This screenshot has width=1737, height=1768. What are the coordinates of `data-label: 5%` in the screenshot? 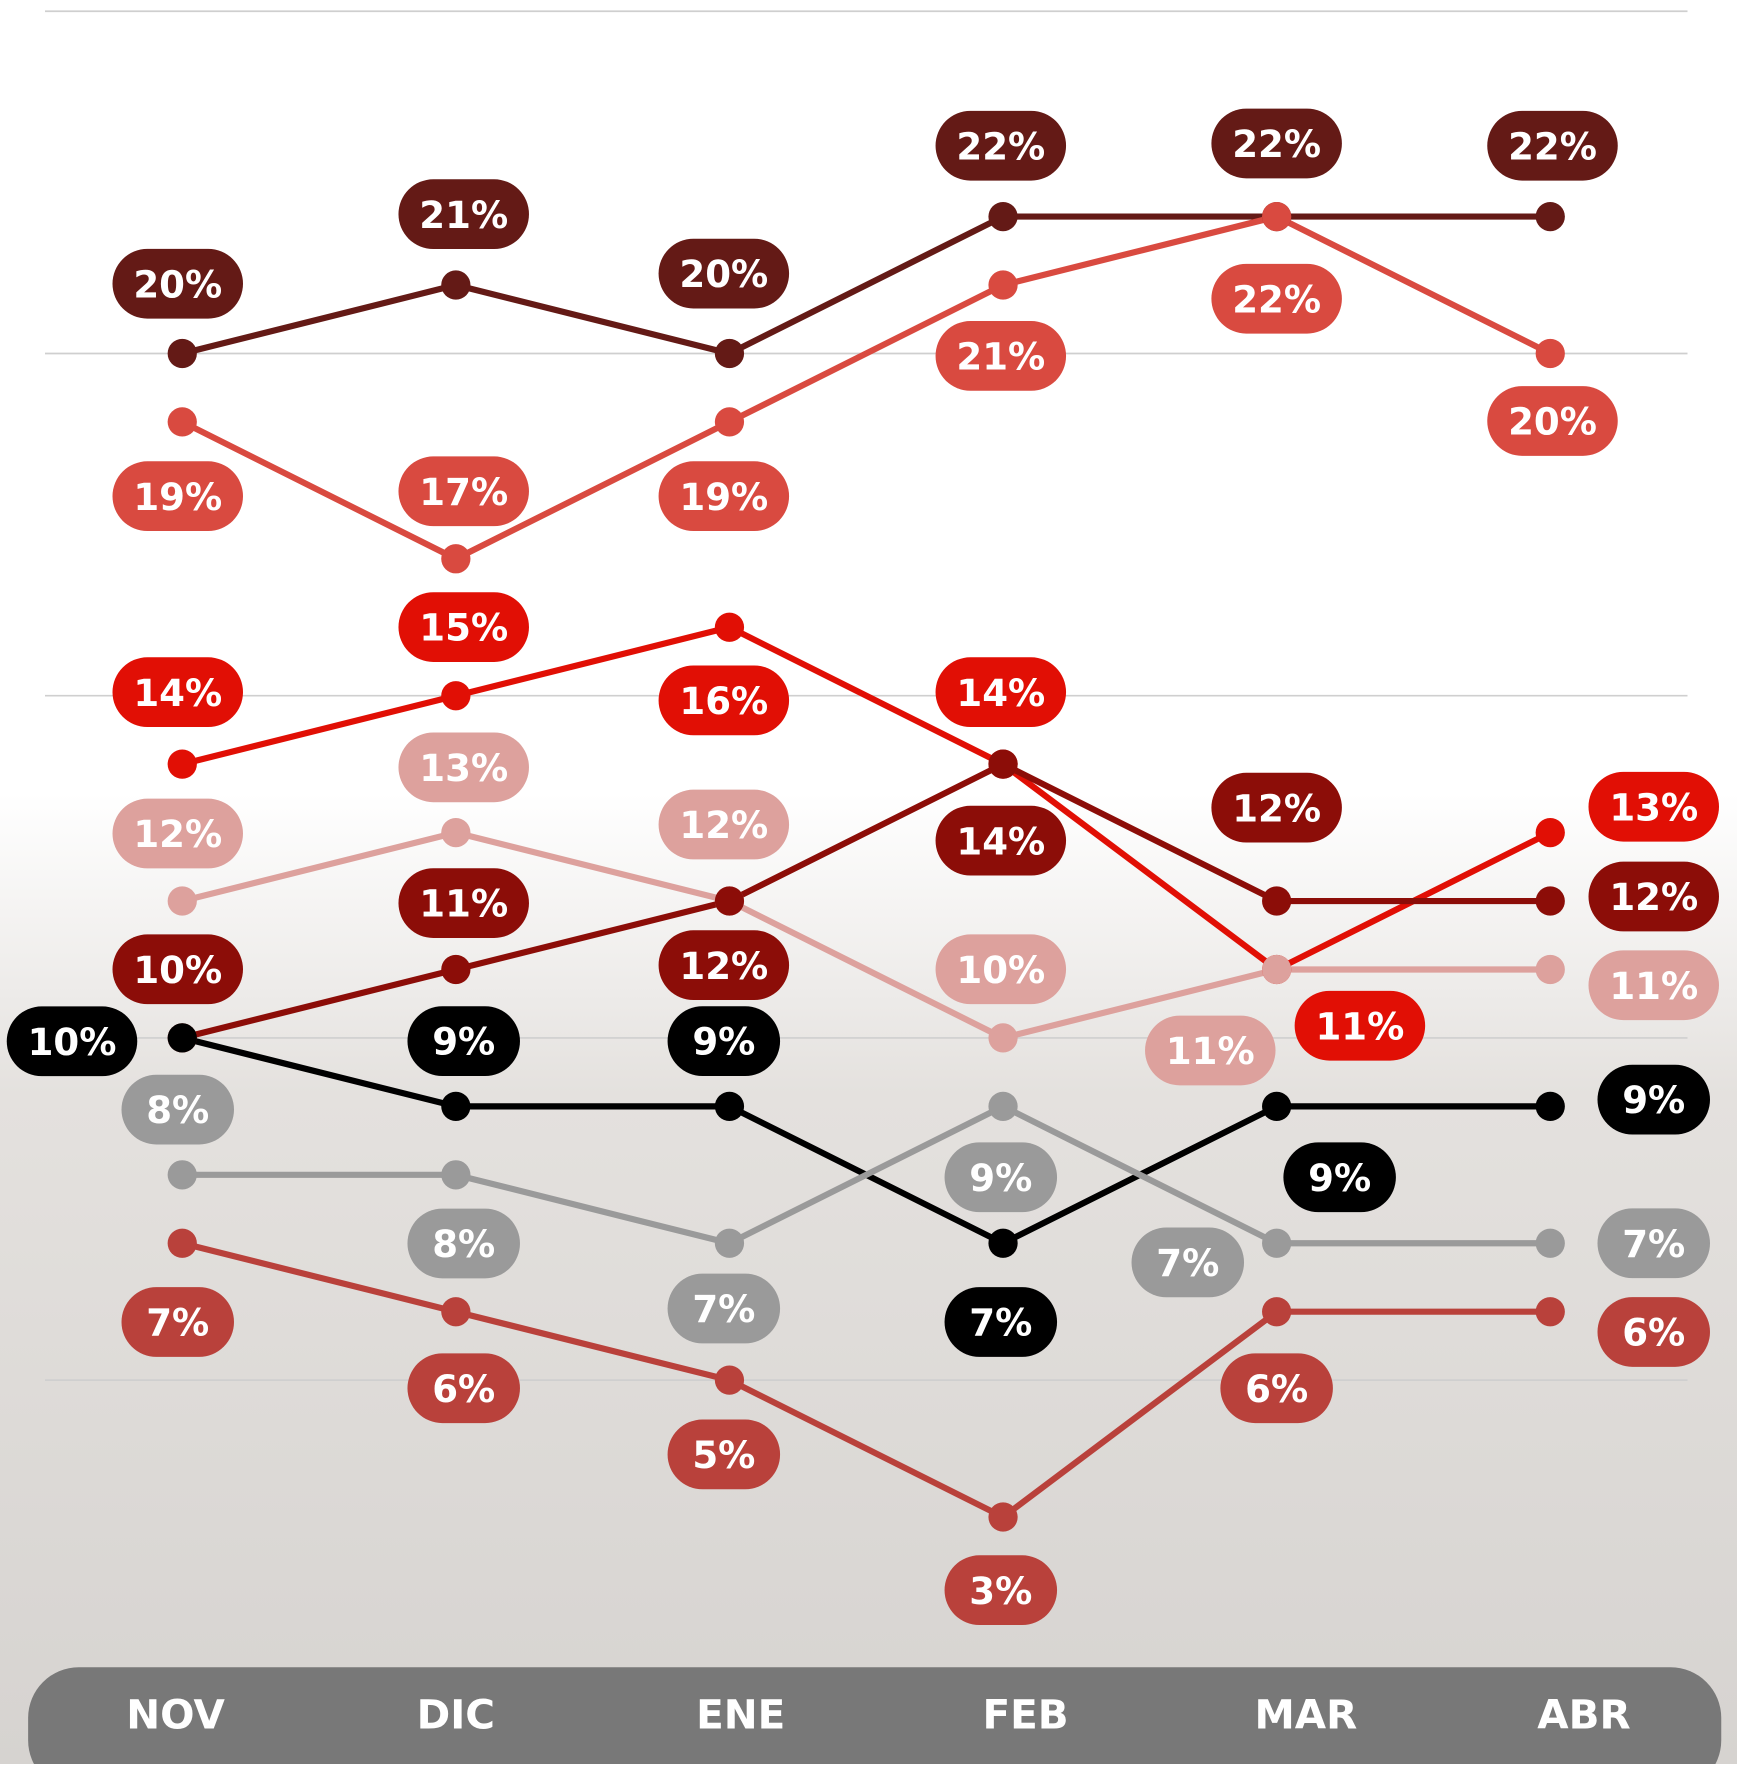 It's located at (723, 1455).